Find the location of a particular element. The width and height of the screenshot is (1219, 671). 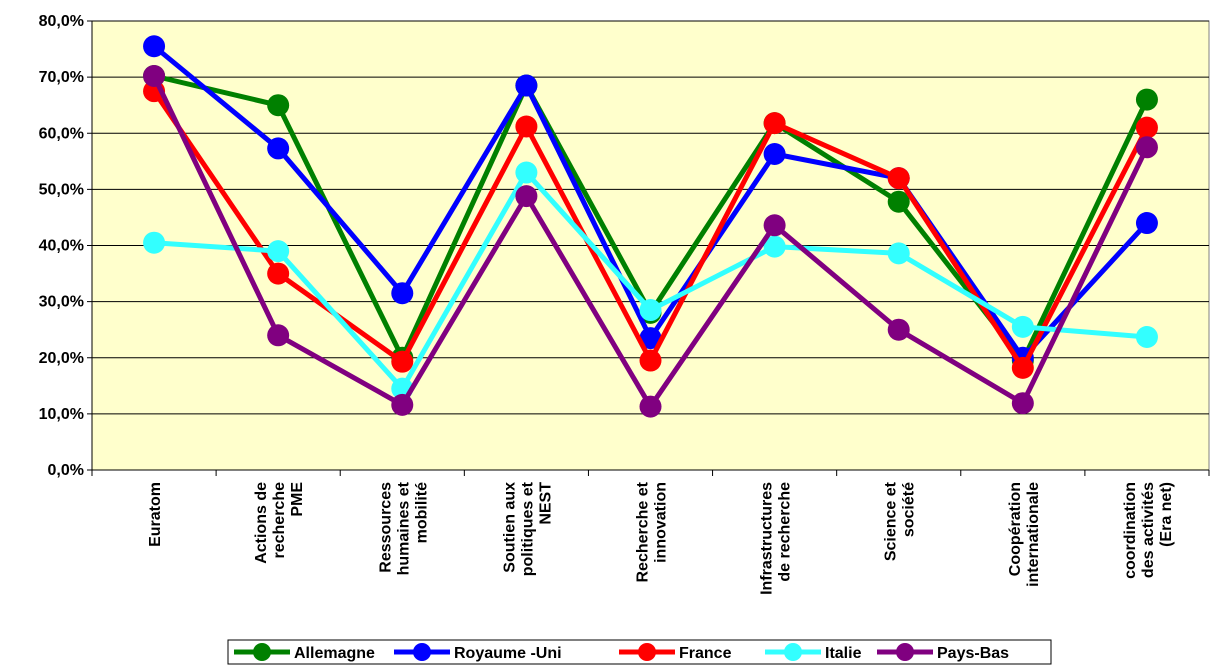

x-tick-label-line: de recherche is located at coordinates (785, 532).